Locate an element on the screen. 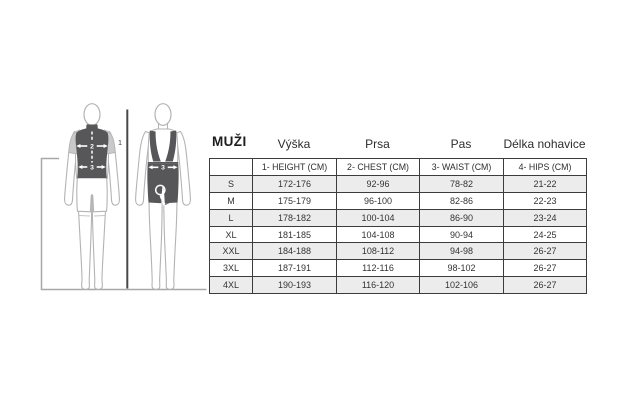 This screenshot has width=630, height=420. jersey-body is located at coordinates (92, 151).